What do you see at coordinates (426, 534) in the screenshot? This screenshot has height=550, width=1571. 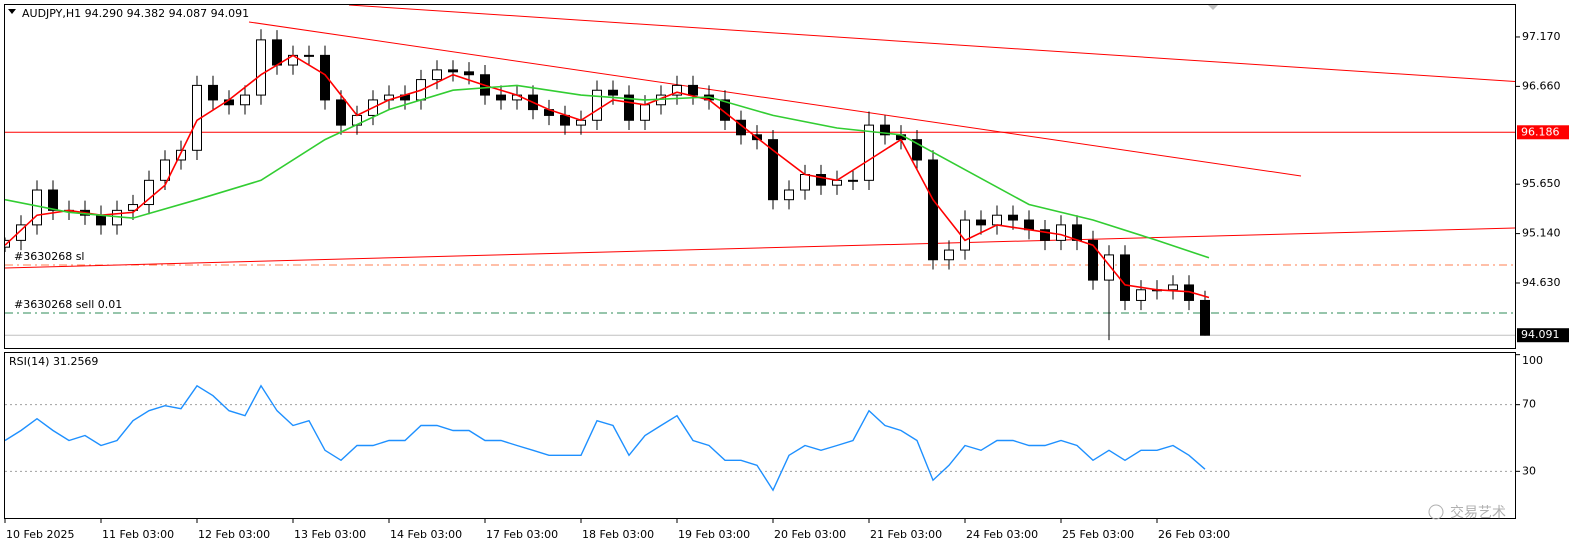 I see `x-tick-label: 14 Feb 03:00` at bounding box center [426, 534].